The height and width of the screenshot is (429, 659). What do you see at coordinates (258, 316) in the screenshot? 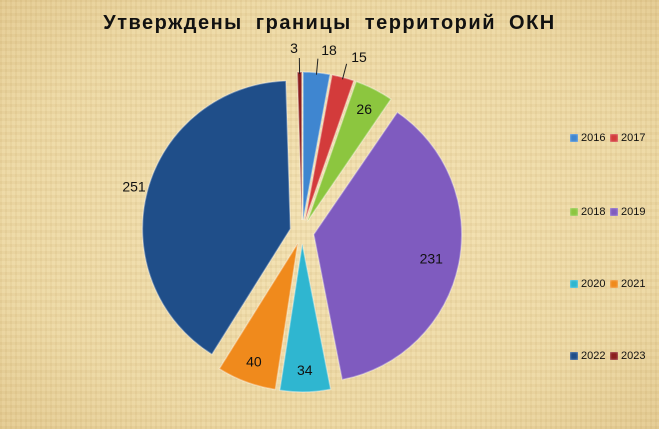
I see `pie-slice-2021` at bounding box center [258, 316].